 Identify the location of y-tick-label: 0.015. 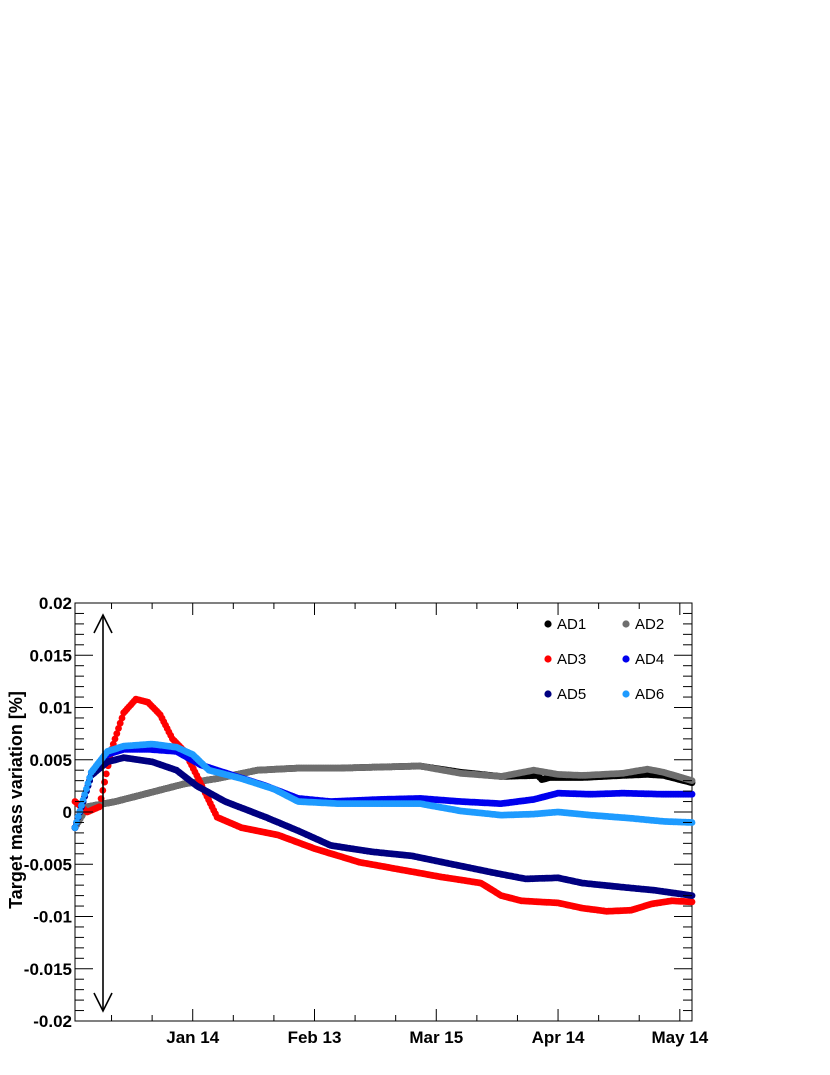
(50, 655).